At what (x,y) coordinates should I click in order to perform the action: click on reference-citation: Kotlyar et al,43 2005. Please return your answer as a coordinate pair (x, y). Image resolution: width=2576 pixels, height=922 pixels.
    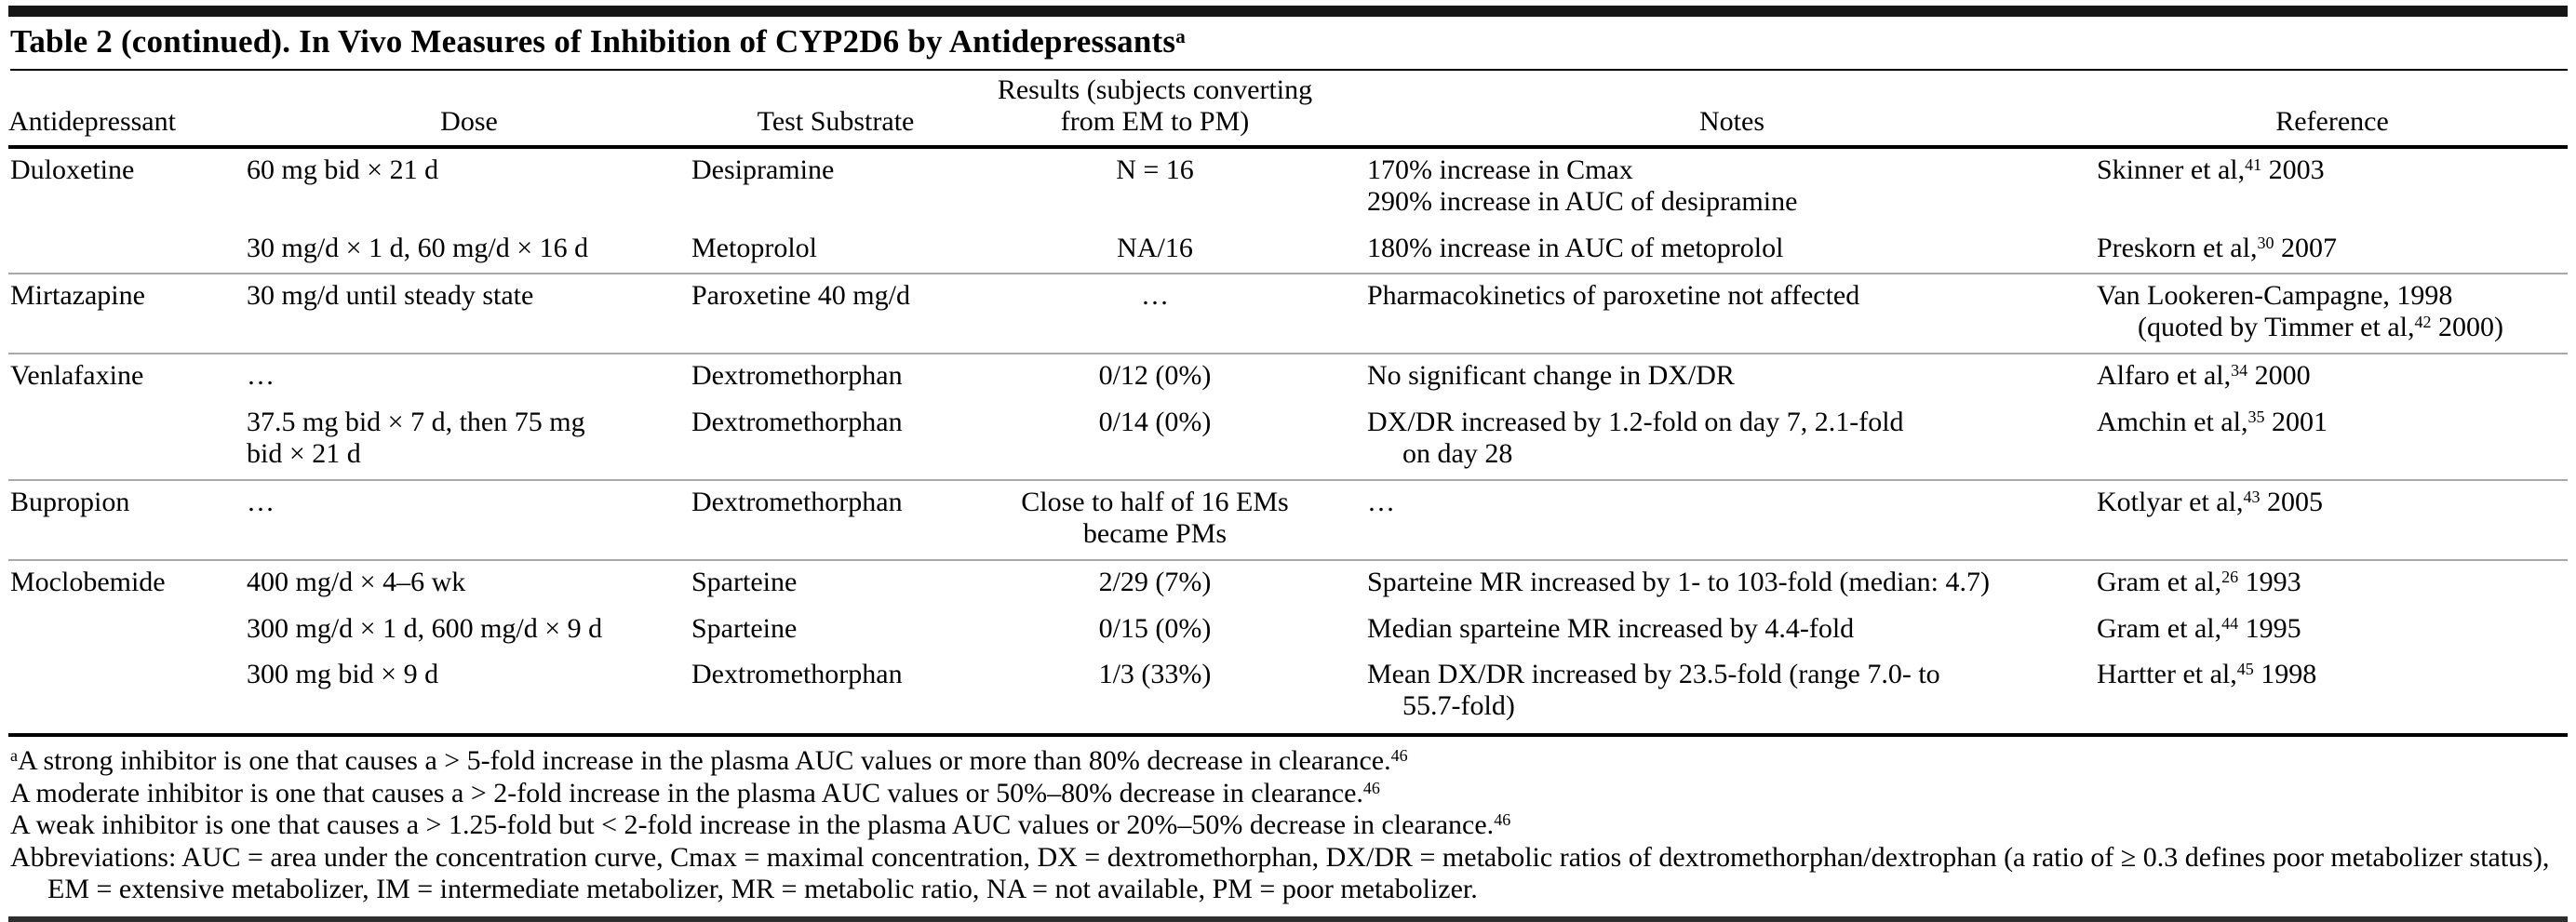
    Looking at the image, I should click on (2210, 502).